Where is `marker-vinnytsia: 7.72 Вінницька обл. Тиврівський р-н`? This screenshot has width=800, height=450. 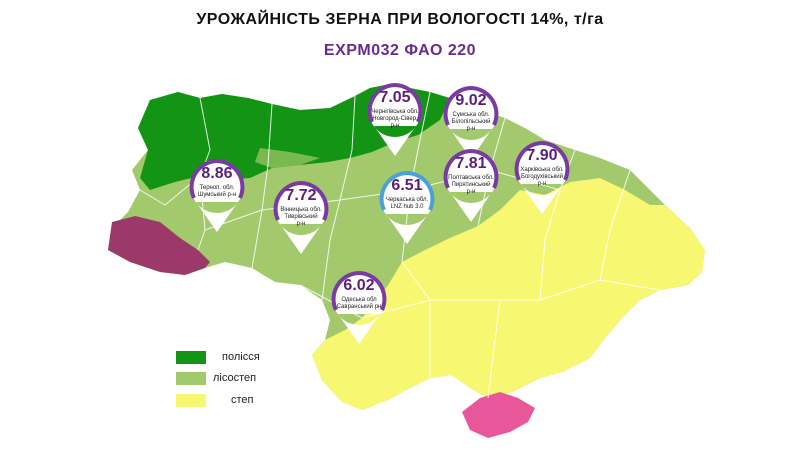
marker-vinnytsia: 7.72 Вінницька обл. Тиврівський р-н is located at coordinates (301, 219).